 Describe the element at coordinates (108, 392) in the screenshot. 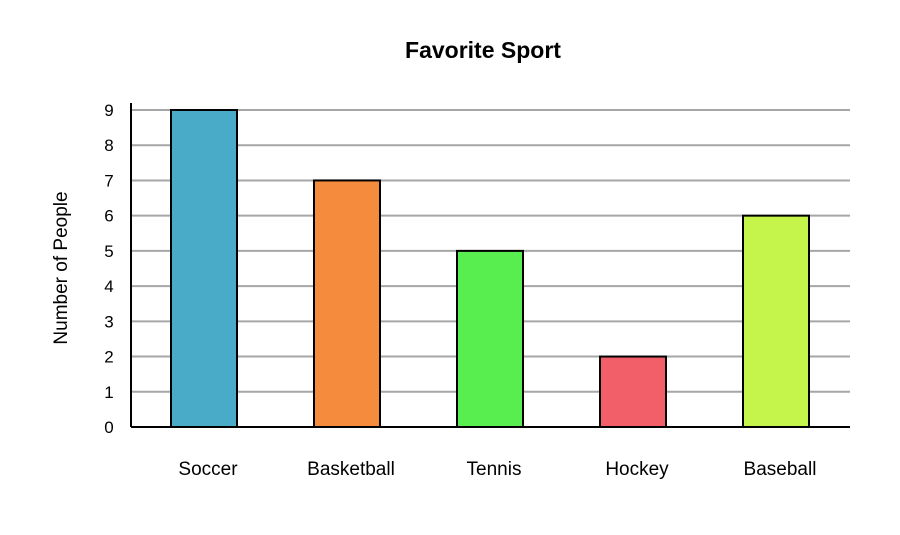

I see `y-tick-label: 1` at that location.